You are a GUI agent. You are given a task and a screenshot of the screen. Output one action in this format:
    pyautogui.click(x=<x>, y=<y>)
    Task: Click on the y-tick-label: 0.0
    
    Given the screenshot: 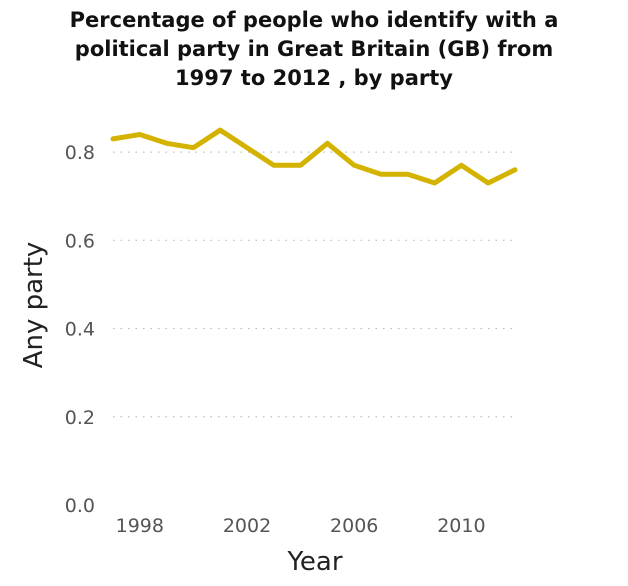 What is the action you would take?
    pyautogui.click(x=80, y=506)
    